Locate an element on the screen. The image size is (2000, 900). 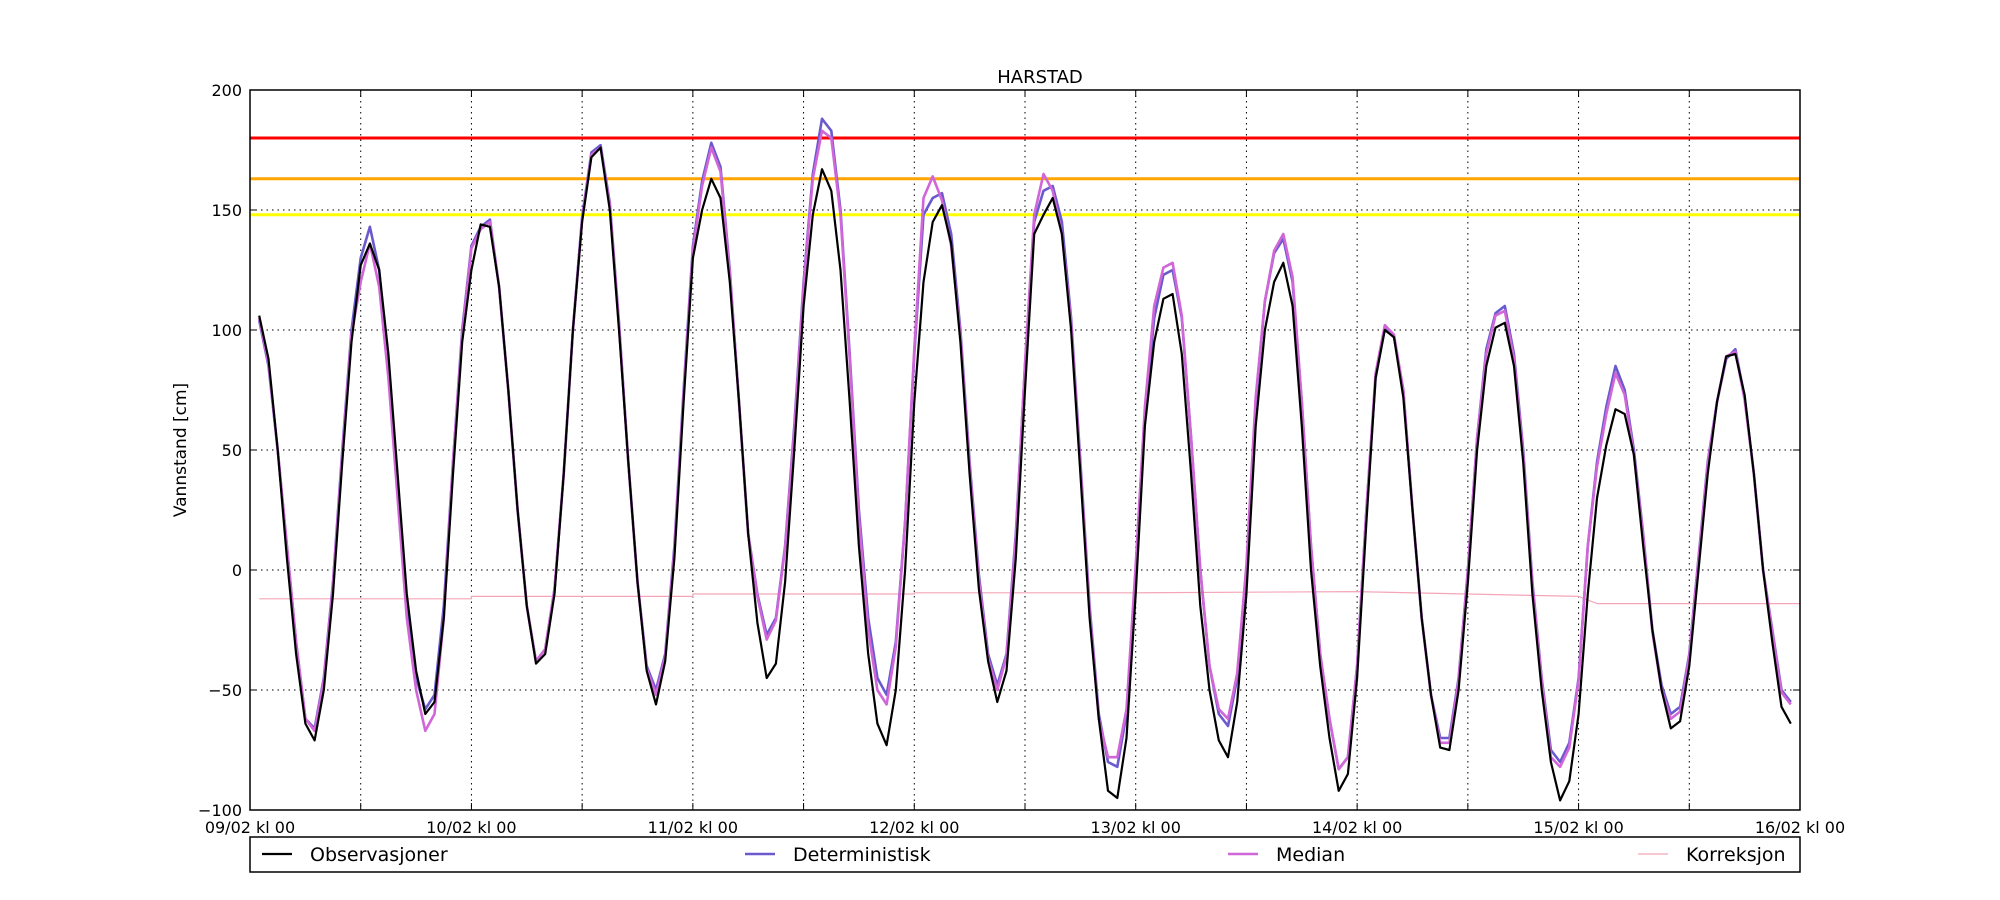
x-tick-label: 16/02 kl 00 is located at coordinates (1800, 827).